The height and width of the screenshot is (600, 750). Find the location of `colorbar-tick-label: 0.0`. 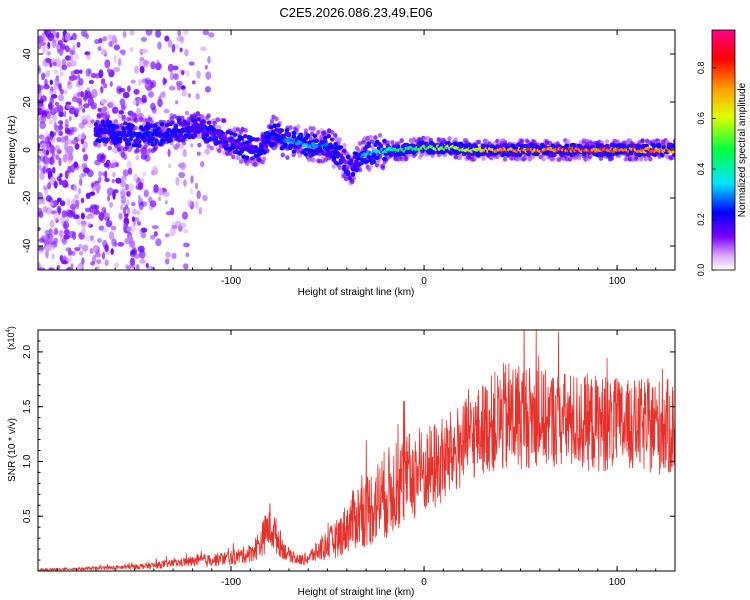

colorbar-tick-label: 0.0 is located at coordinates (701, 270).